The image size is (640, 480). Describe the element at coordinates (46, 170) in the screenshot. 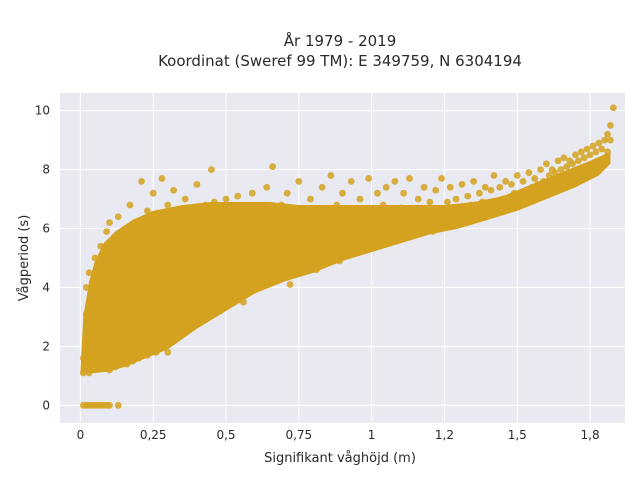

I see `y-tick-label: 8` at that location.